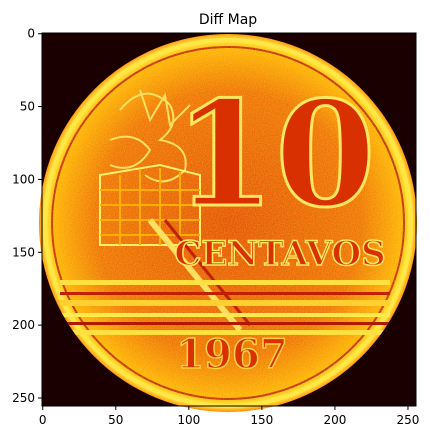  Describe the element at coordinates (27, 107) in the screenshot. I see `y-tick-label: 50` at that location.